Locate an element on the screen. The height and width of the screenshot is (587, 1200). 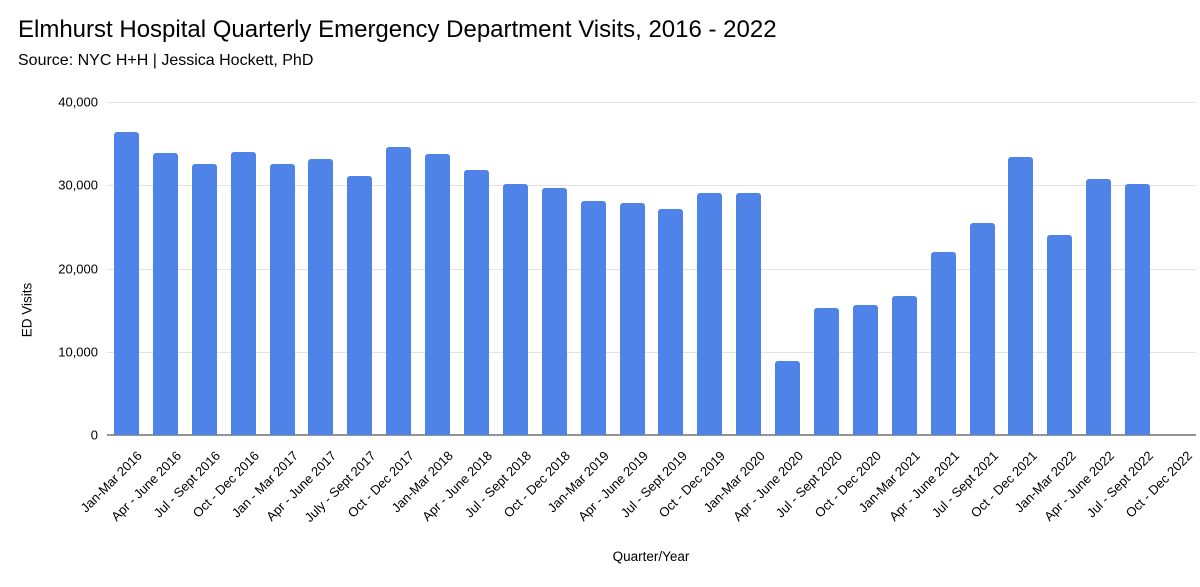
y-tick-label: 30,000 is located at coordinates (78, 185).